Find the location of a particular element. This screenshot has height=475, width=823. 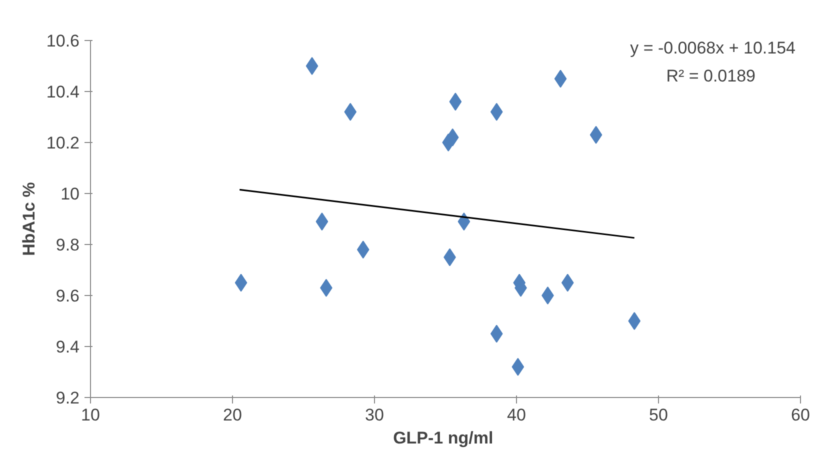

x-tick-label: 20 is located at coordinates (232, 415).